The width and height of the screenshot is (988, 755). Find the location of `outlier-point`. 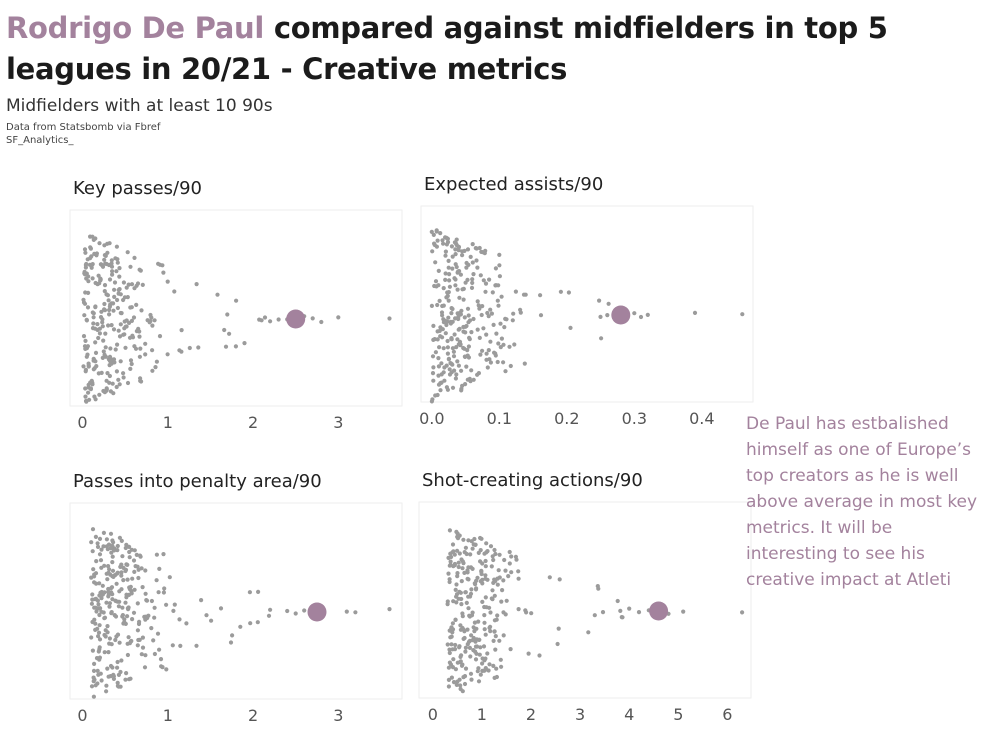

outlier-point is located at coordinates (641, 317).